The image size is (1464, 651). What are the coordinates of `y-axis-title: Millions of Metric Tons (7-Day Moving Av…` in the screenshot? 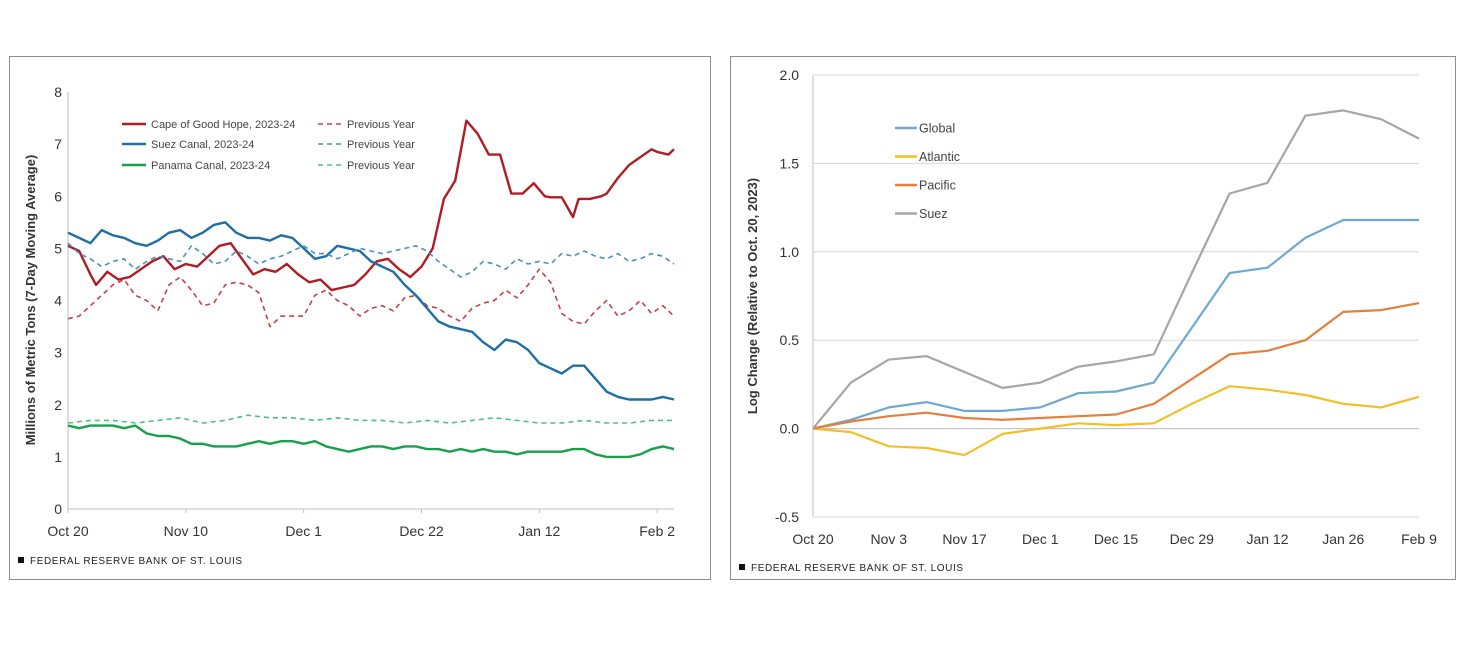 It's located at (30, 300).